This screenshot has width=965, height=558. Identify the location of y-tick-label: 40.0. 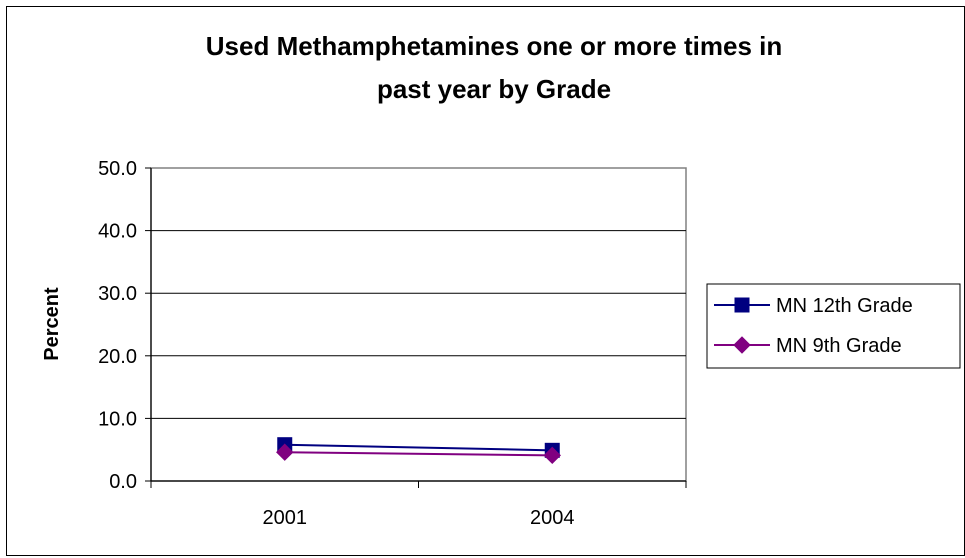
(117, 232).